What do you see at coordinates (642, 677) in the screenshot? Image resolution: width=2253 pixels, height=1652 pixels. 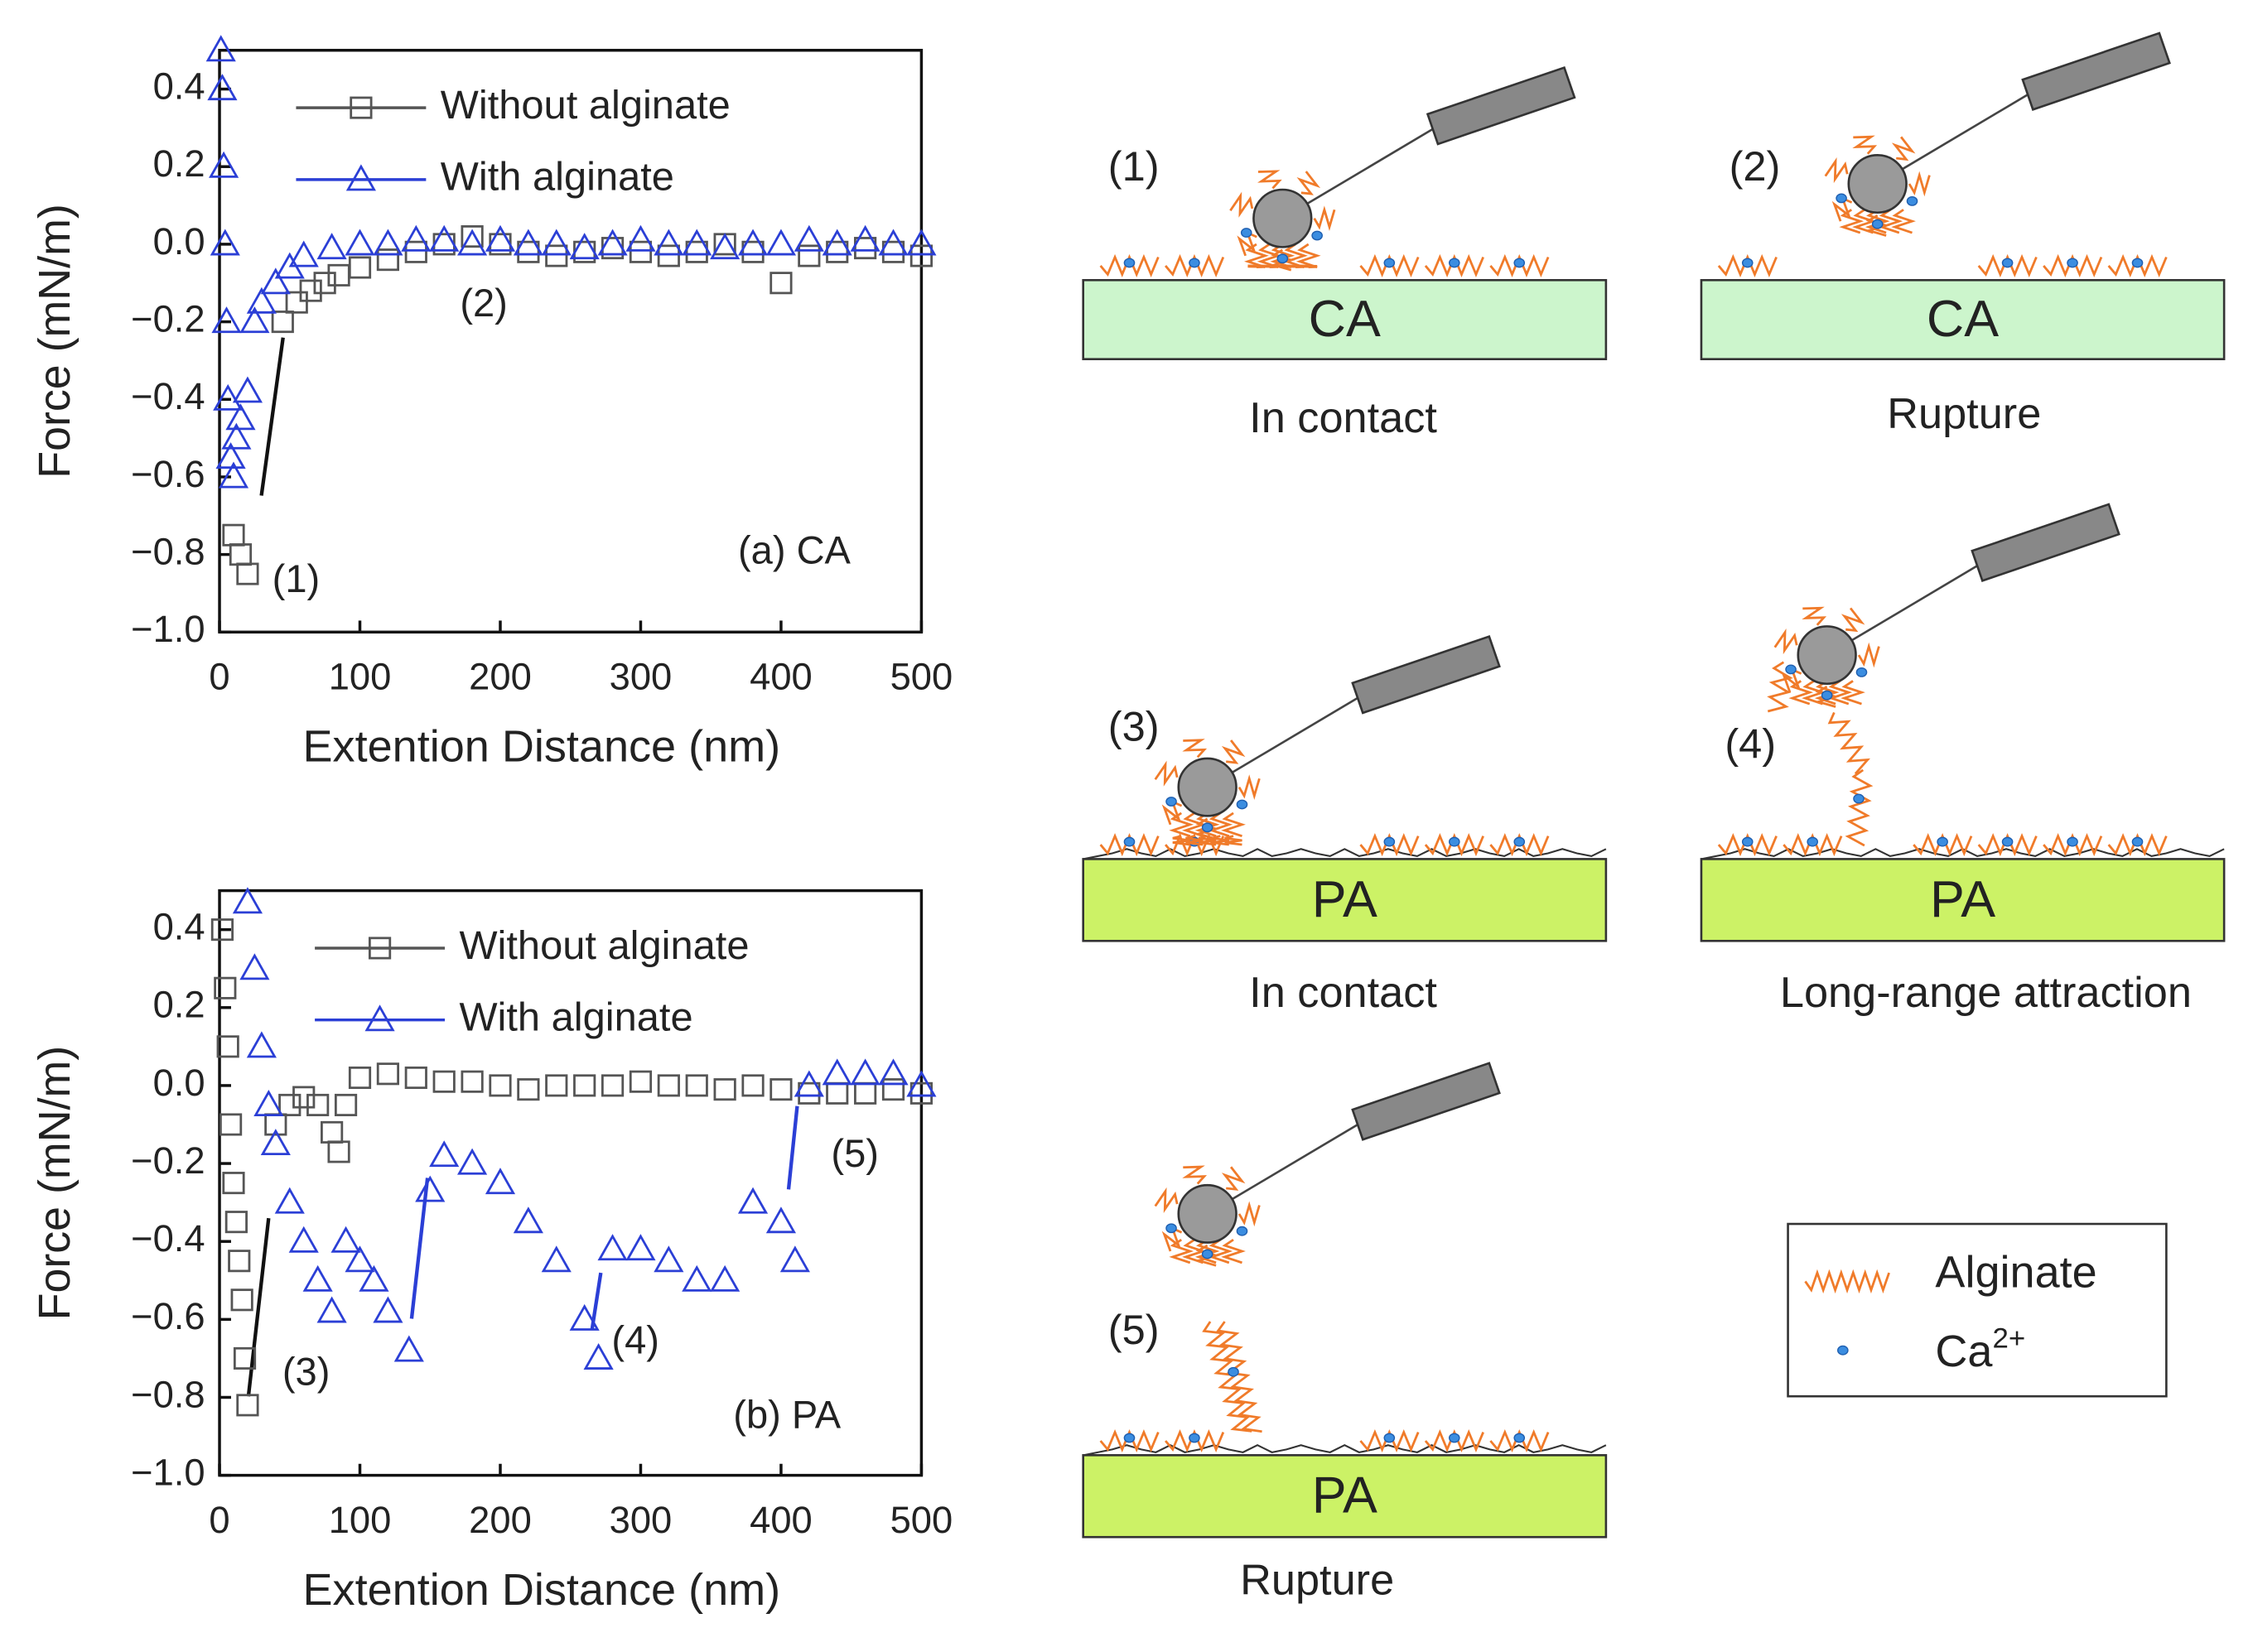 I see `x-tick-label: 300` at bounding box center [642, 677].